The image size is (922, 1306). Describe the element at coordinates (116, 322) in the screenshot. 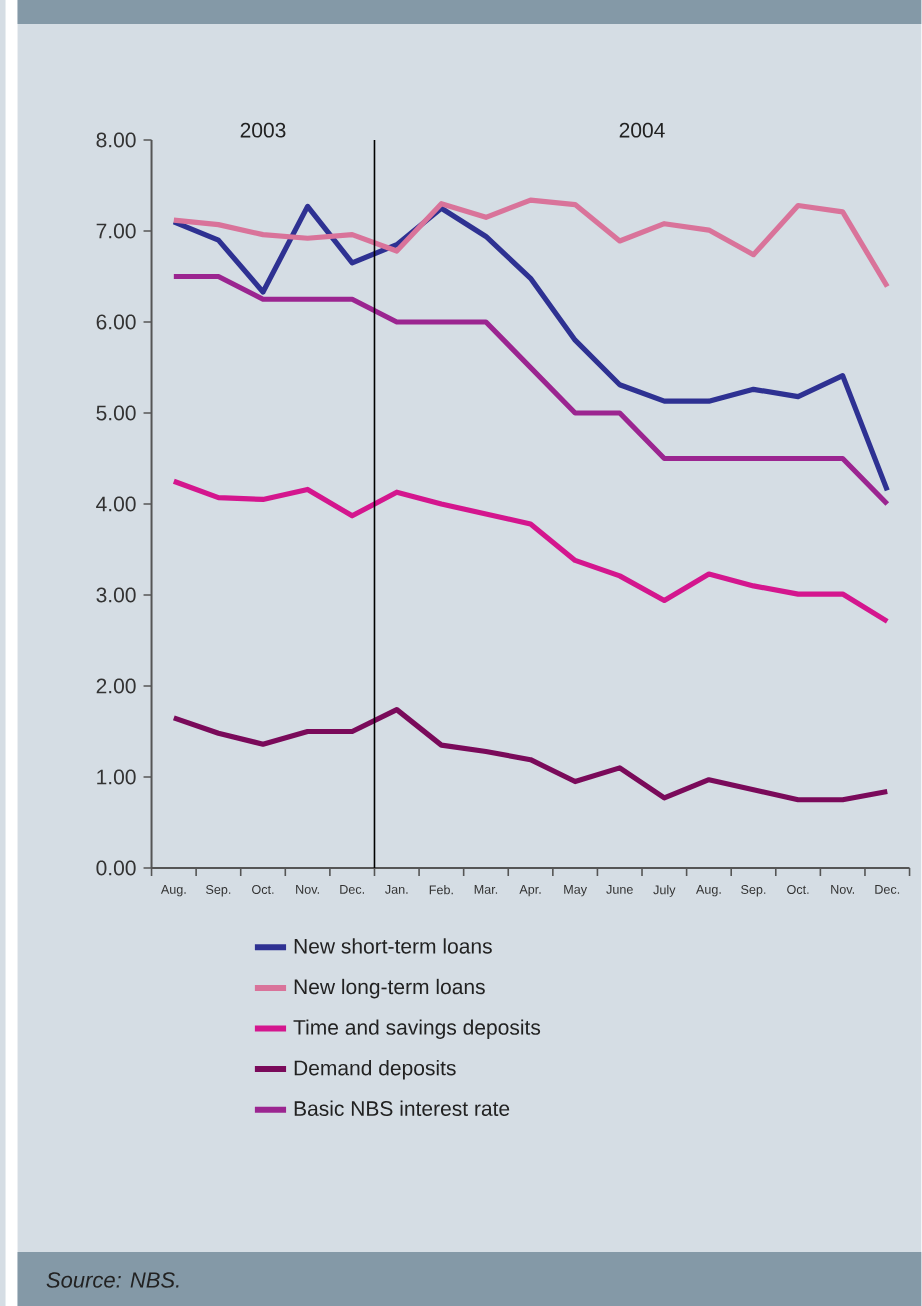

I see `y-tick-label: 6.00` at that location.